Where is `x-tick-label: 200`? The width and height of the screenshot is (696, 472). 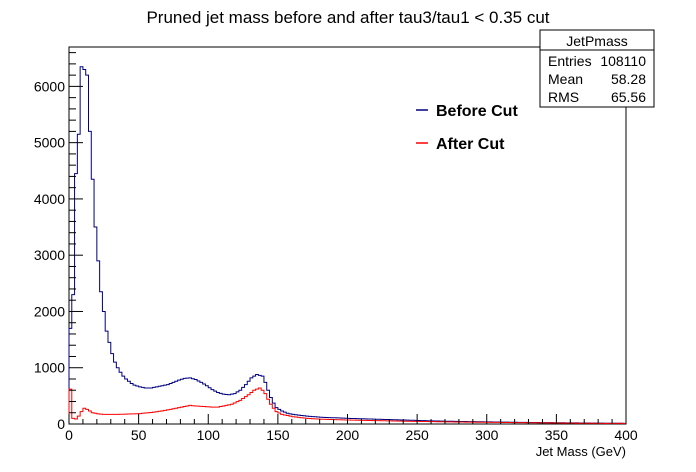
x-tick-label: 200 is located at coordinates (348, 435).